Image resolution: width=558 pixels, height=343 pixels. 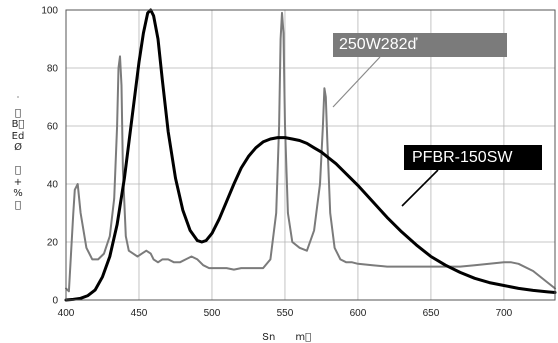 What do you see at coordinates (53, 185) in the screenshot?
I see `y-tick-label: 40` at bounding box center [53, 185].